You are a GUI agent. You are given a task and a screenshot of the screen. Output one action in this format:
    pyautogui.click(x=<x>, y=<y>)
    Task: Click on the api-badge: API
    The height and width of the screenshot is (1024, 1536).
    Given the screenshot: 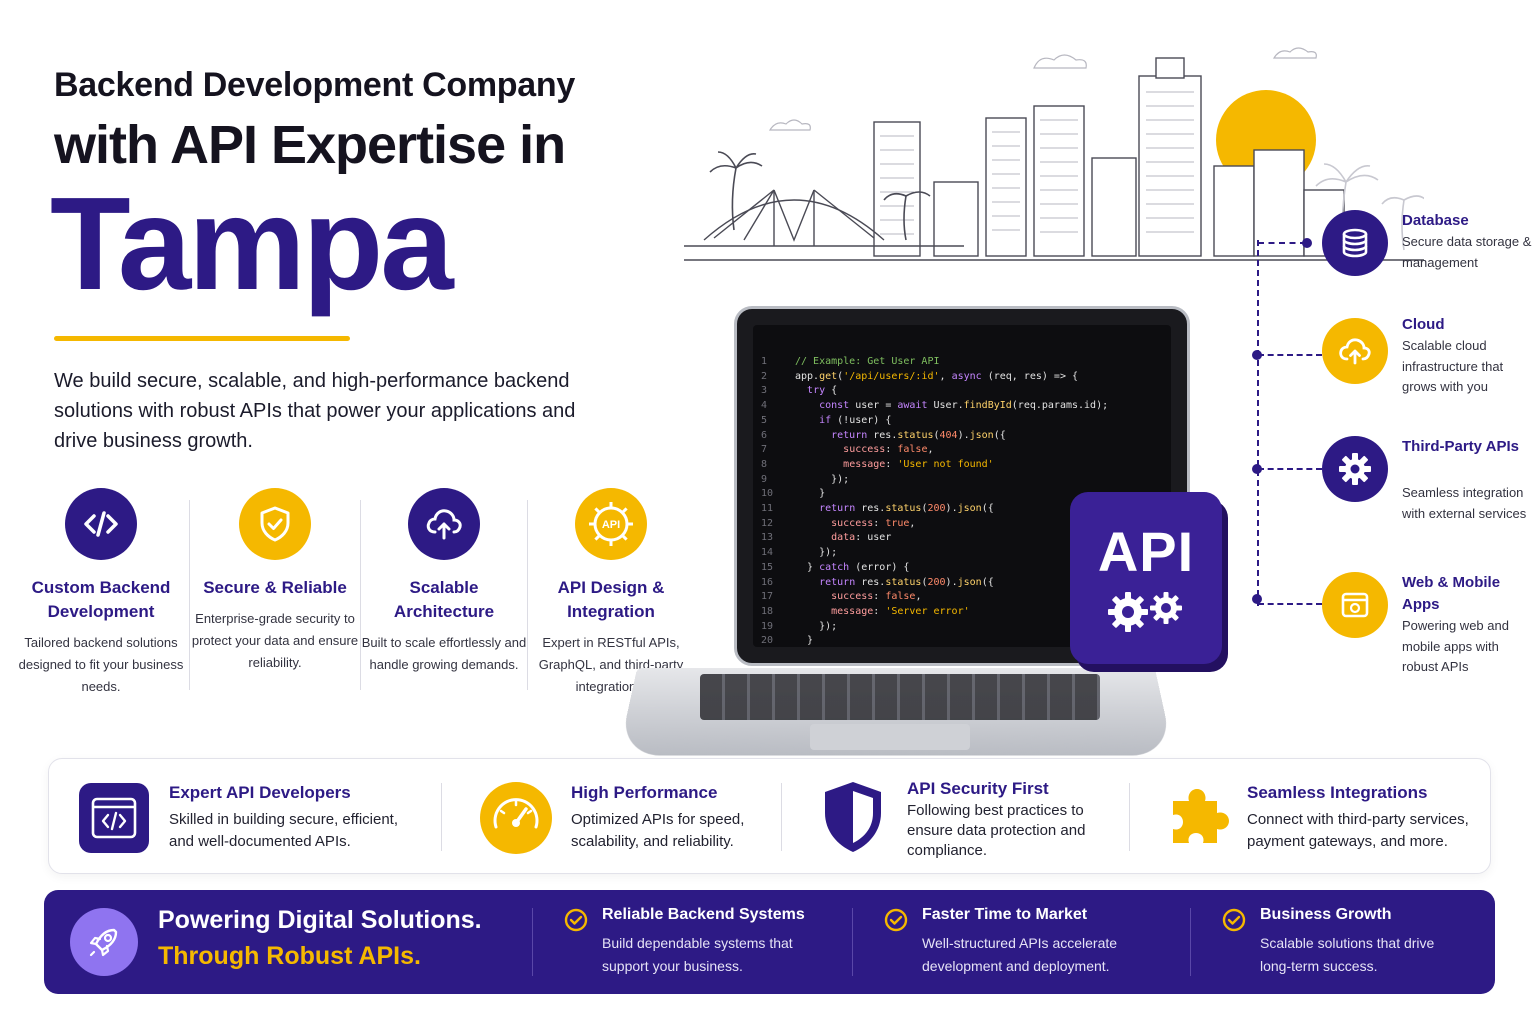 What is the action you would take?
    pyautogui.click(x=1146, y=578)
    